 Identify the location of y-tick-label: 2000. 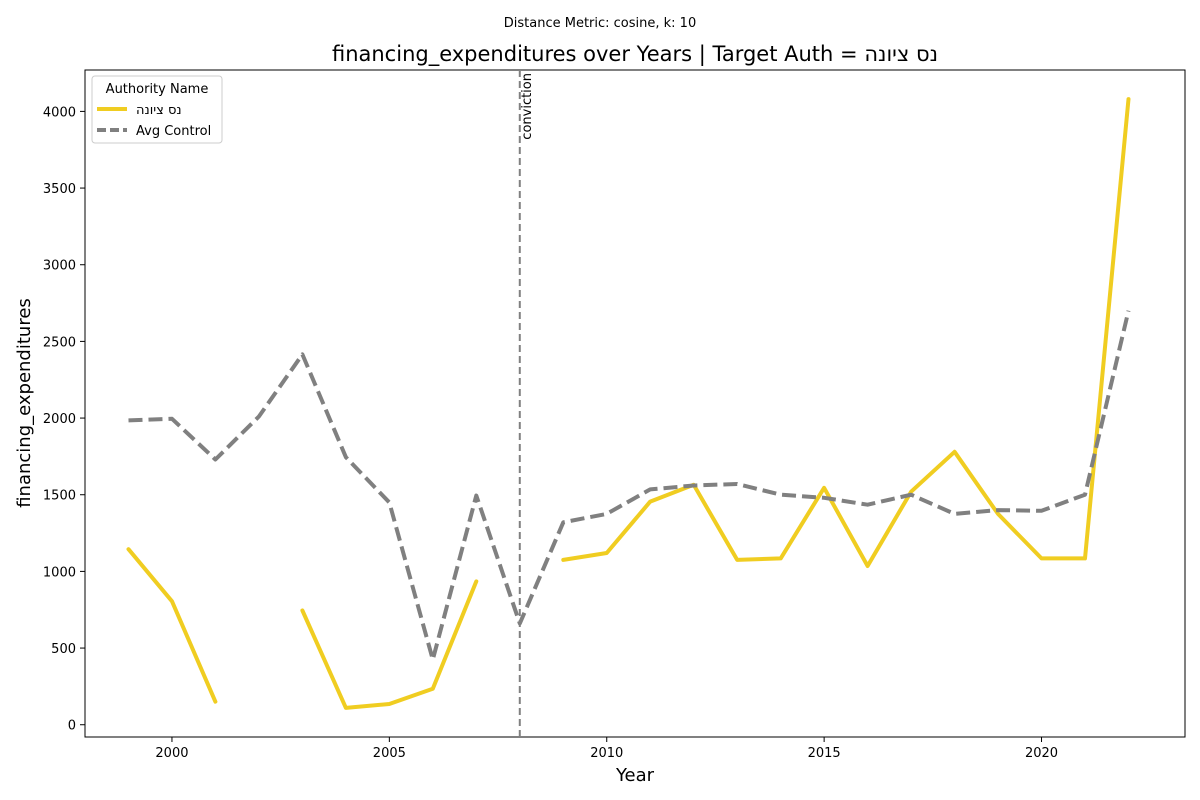
(59, 419).